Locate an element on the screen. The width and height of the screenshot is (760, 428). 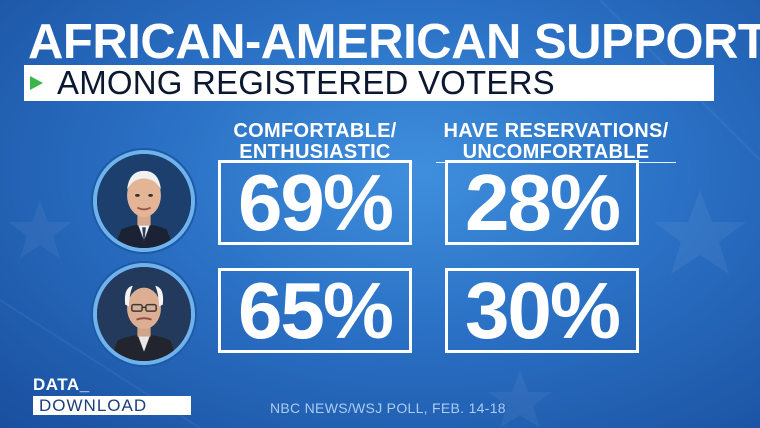
candidate-photo-biden is located at coordinates (144, 201).